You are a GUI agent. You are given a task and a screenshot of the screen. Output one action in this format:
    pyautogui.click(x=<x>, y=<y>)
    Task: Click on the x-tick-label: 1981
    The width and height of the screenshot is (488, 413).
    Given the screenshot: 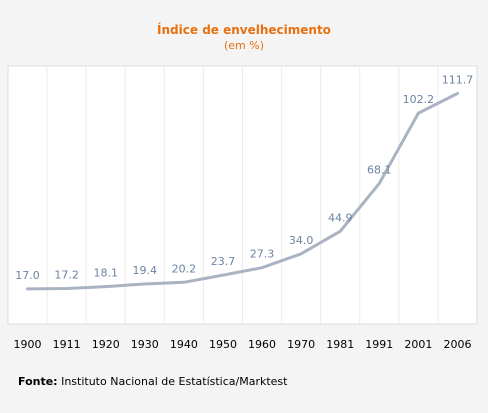 What is the action you would take?
    pyautogui.click(x=340, y=344)
    